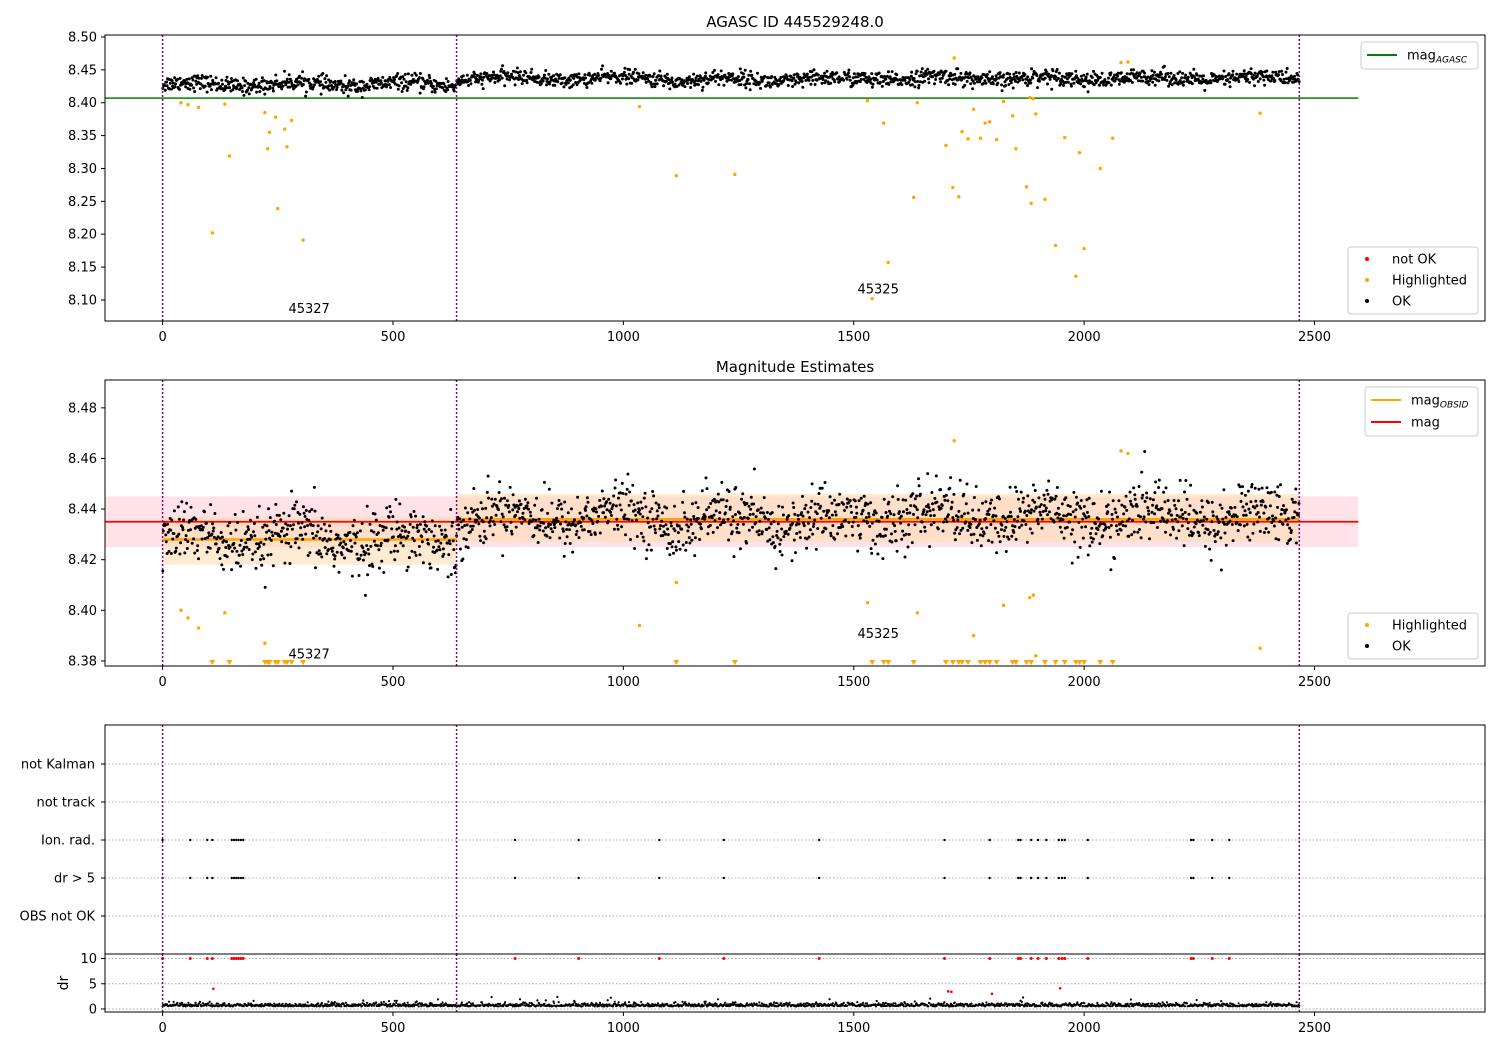 The image size is (1500, 1050). I want to click on y-tick-label: 8.44, so click(82, 510).